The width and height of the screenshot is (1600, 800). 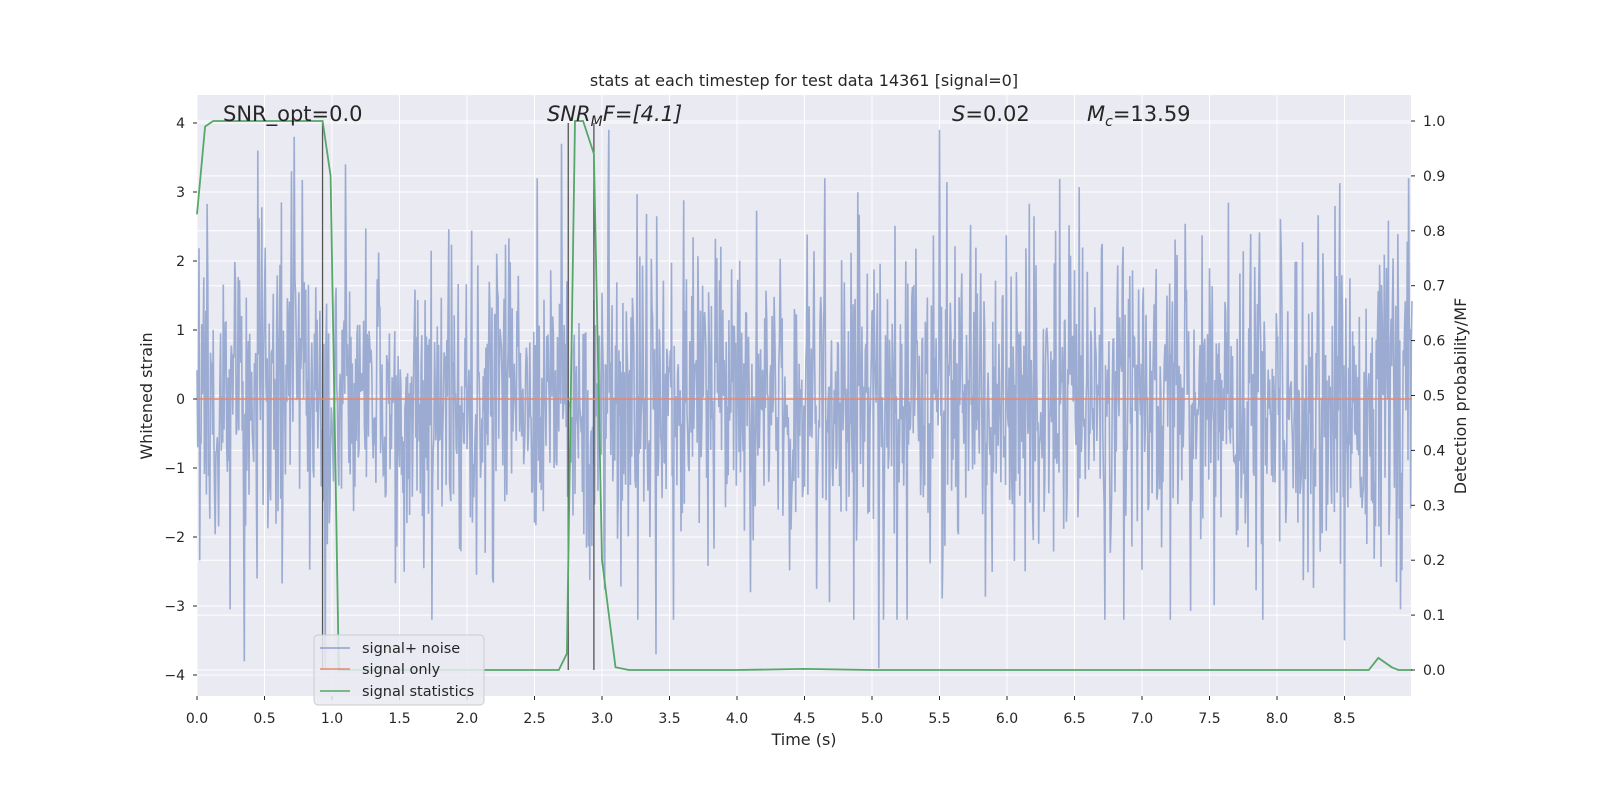 I want to click on x-tick-label: 7.0, so click(x=1142, y=719).